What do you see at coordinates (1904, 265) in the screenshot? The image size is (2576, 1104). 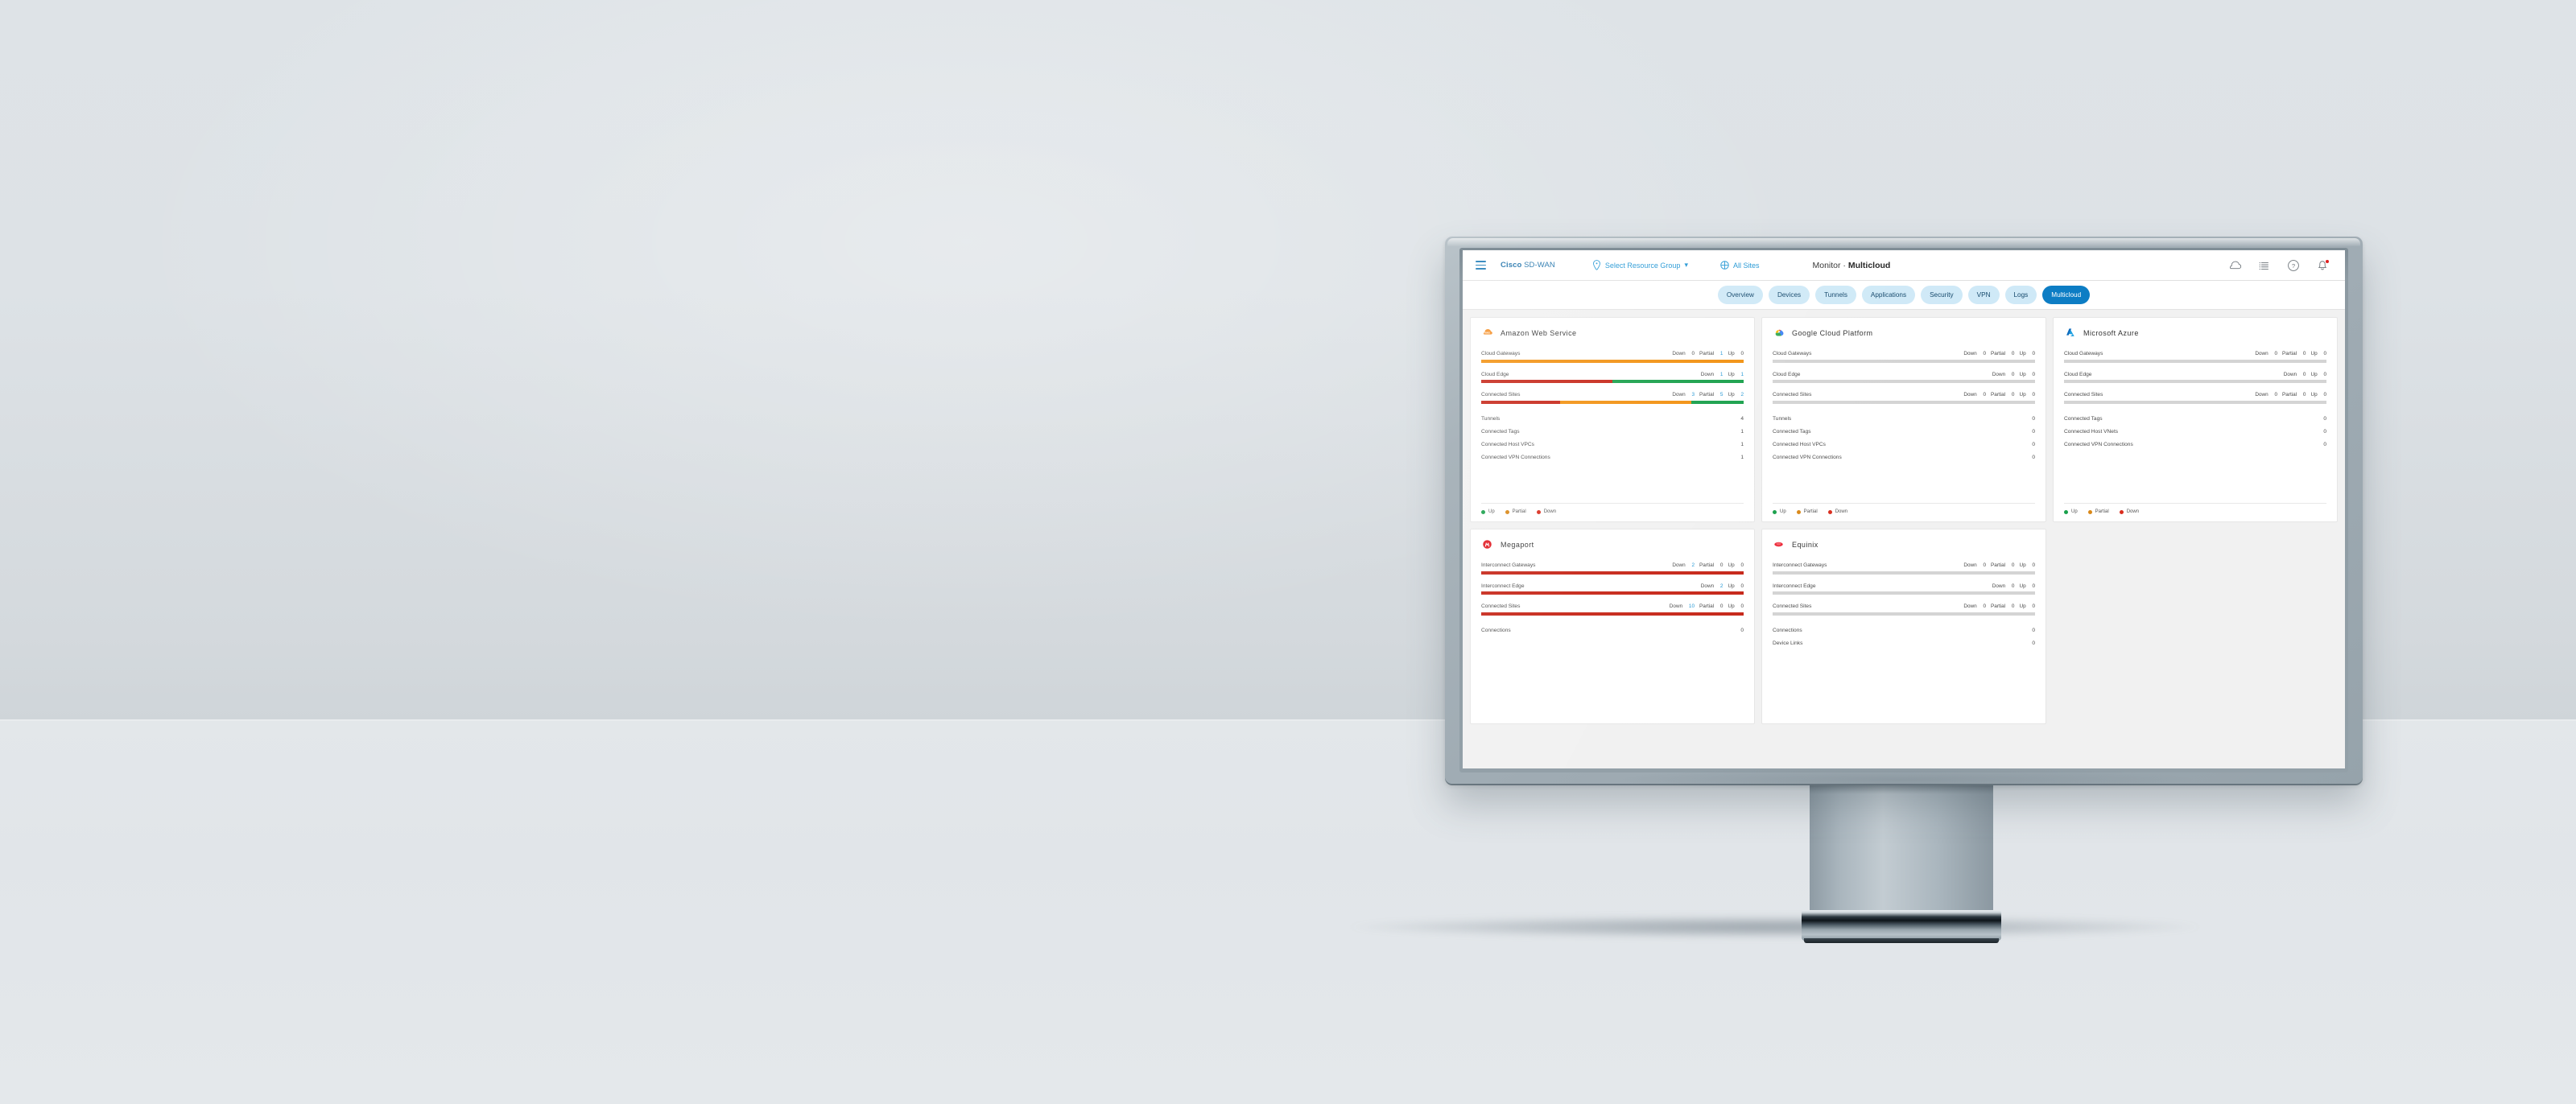 I see `app-header: Cisco SD-WAN Select Resource Group ▾` at bounding box center [1904, 265].